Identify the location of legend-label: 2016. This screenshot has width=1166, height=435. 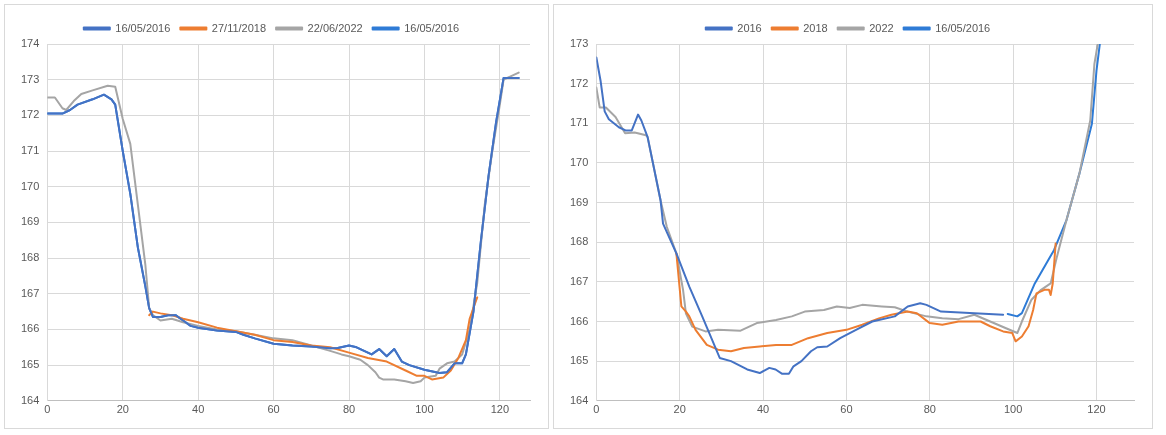
(749, 27).